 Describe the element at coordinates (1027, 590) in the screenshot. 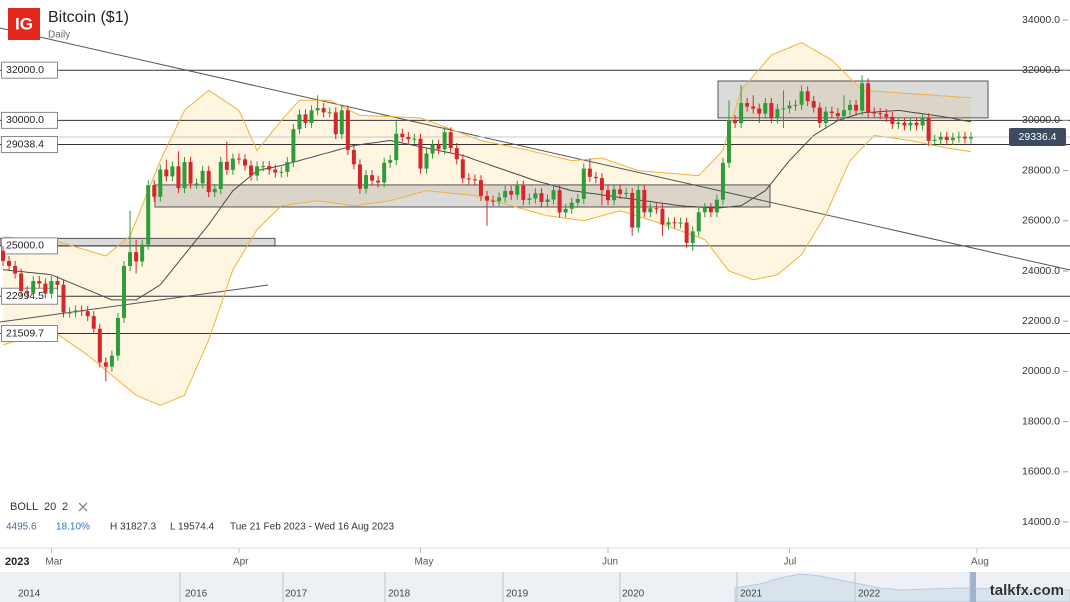

I see `watermark: talkfx.com` at that location.